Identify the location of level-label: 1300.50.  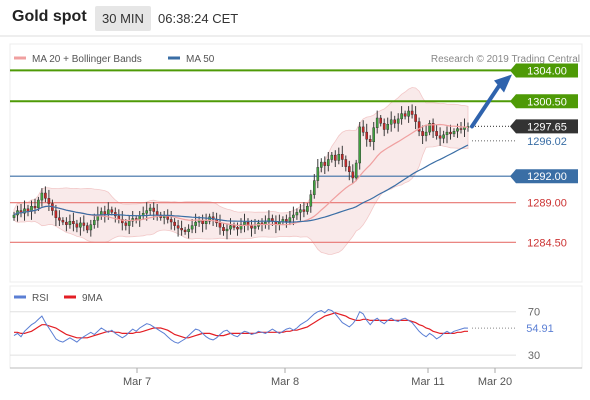
(547, 102).